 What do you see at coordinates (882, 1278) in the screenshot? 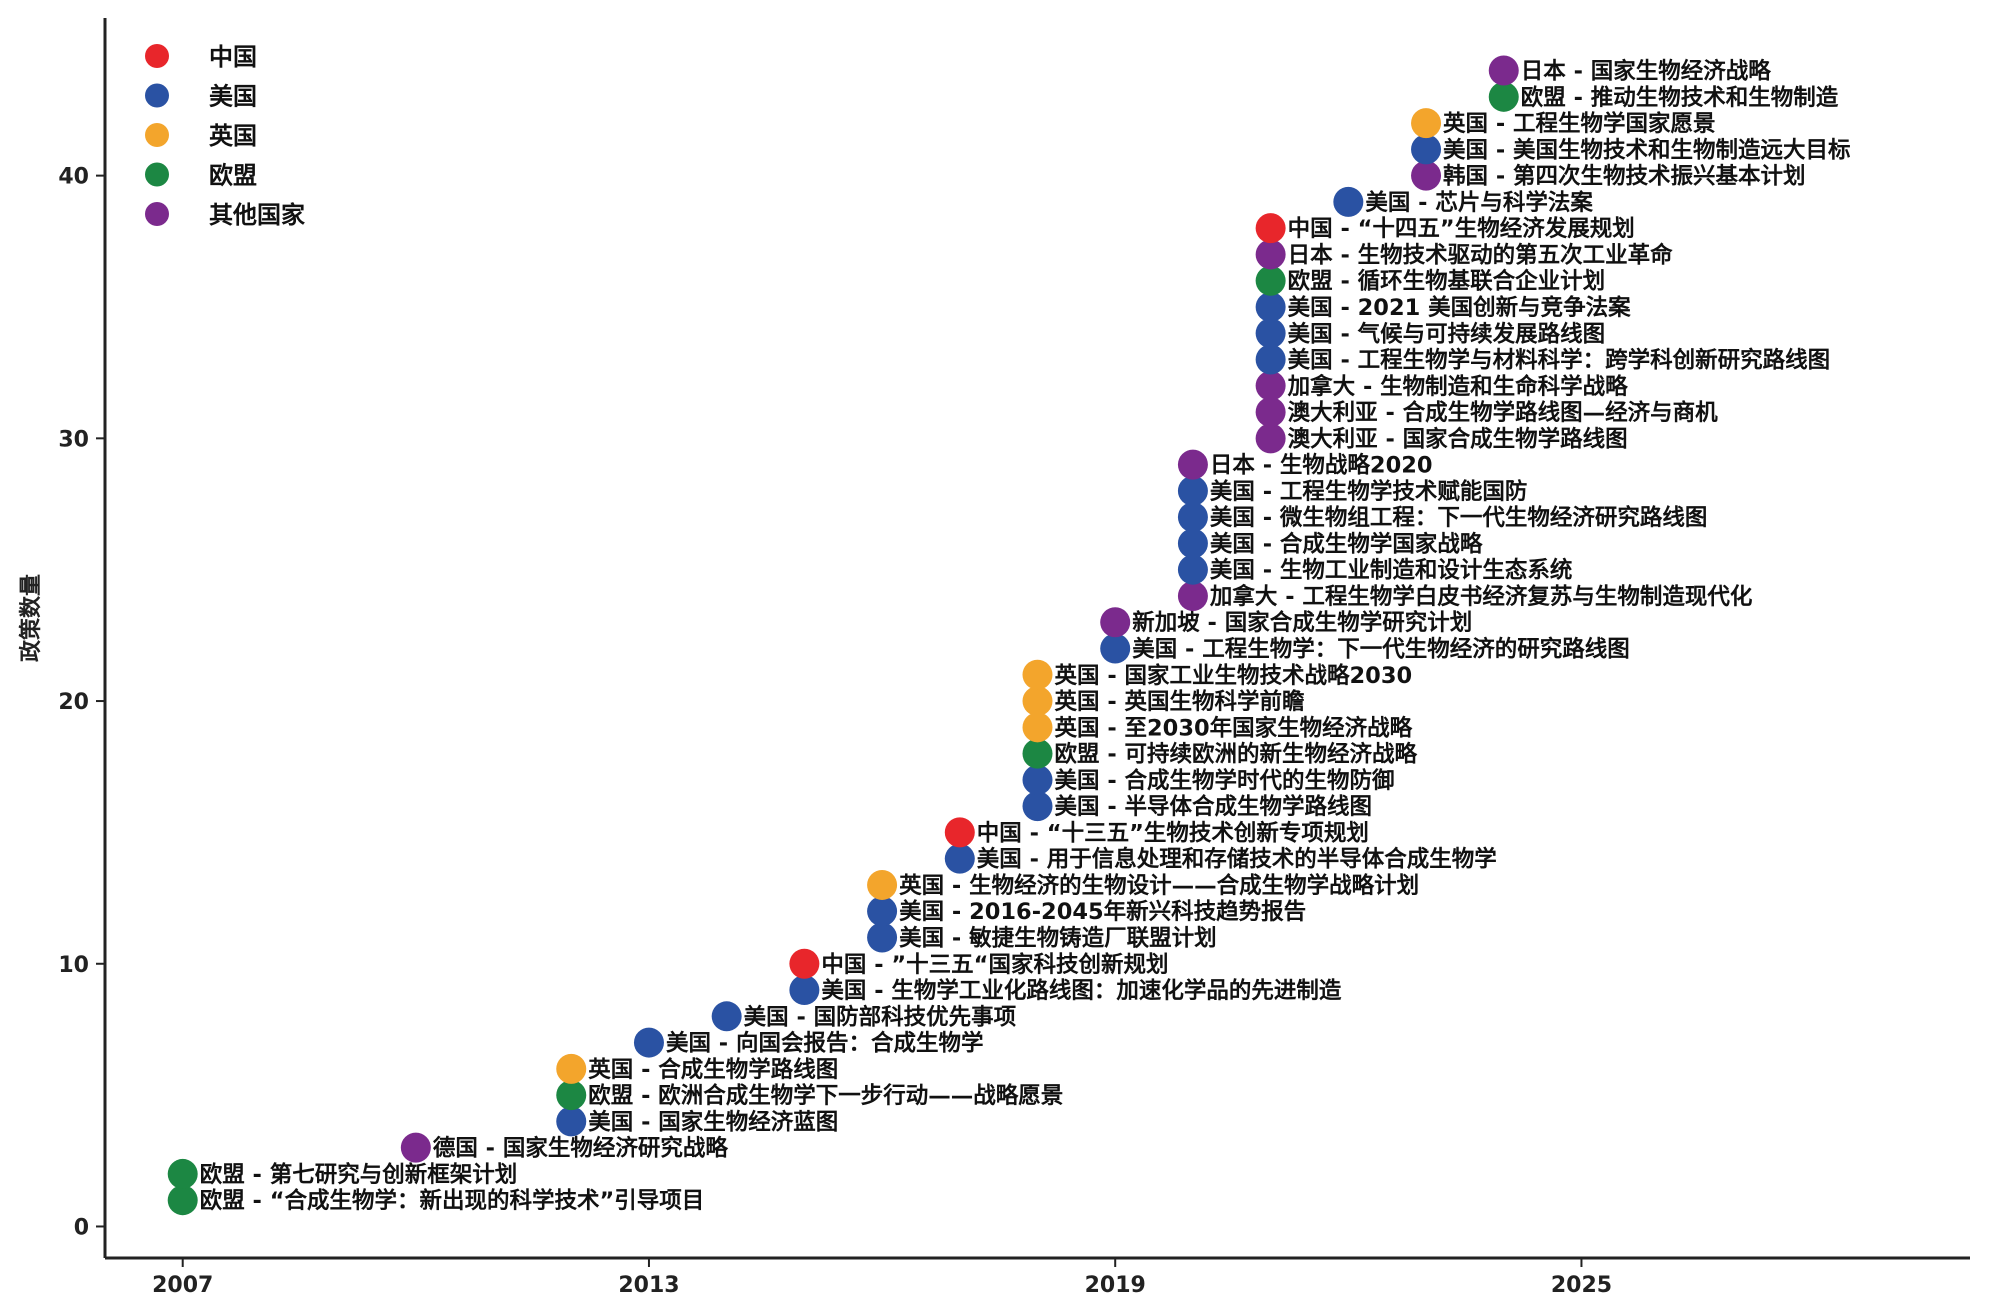
I see `x-axis-ticks: 2007 2013 2019 2025` at bounding box center [882, 1278].